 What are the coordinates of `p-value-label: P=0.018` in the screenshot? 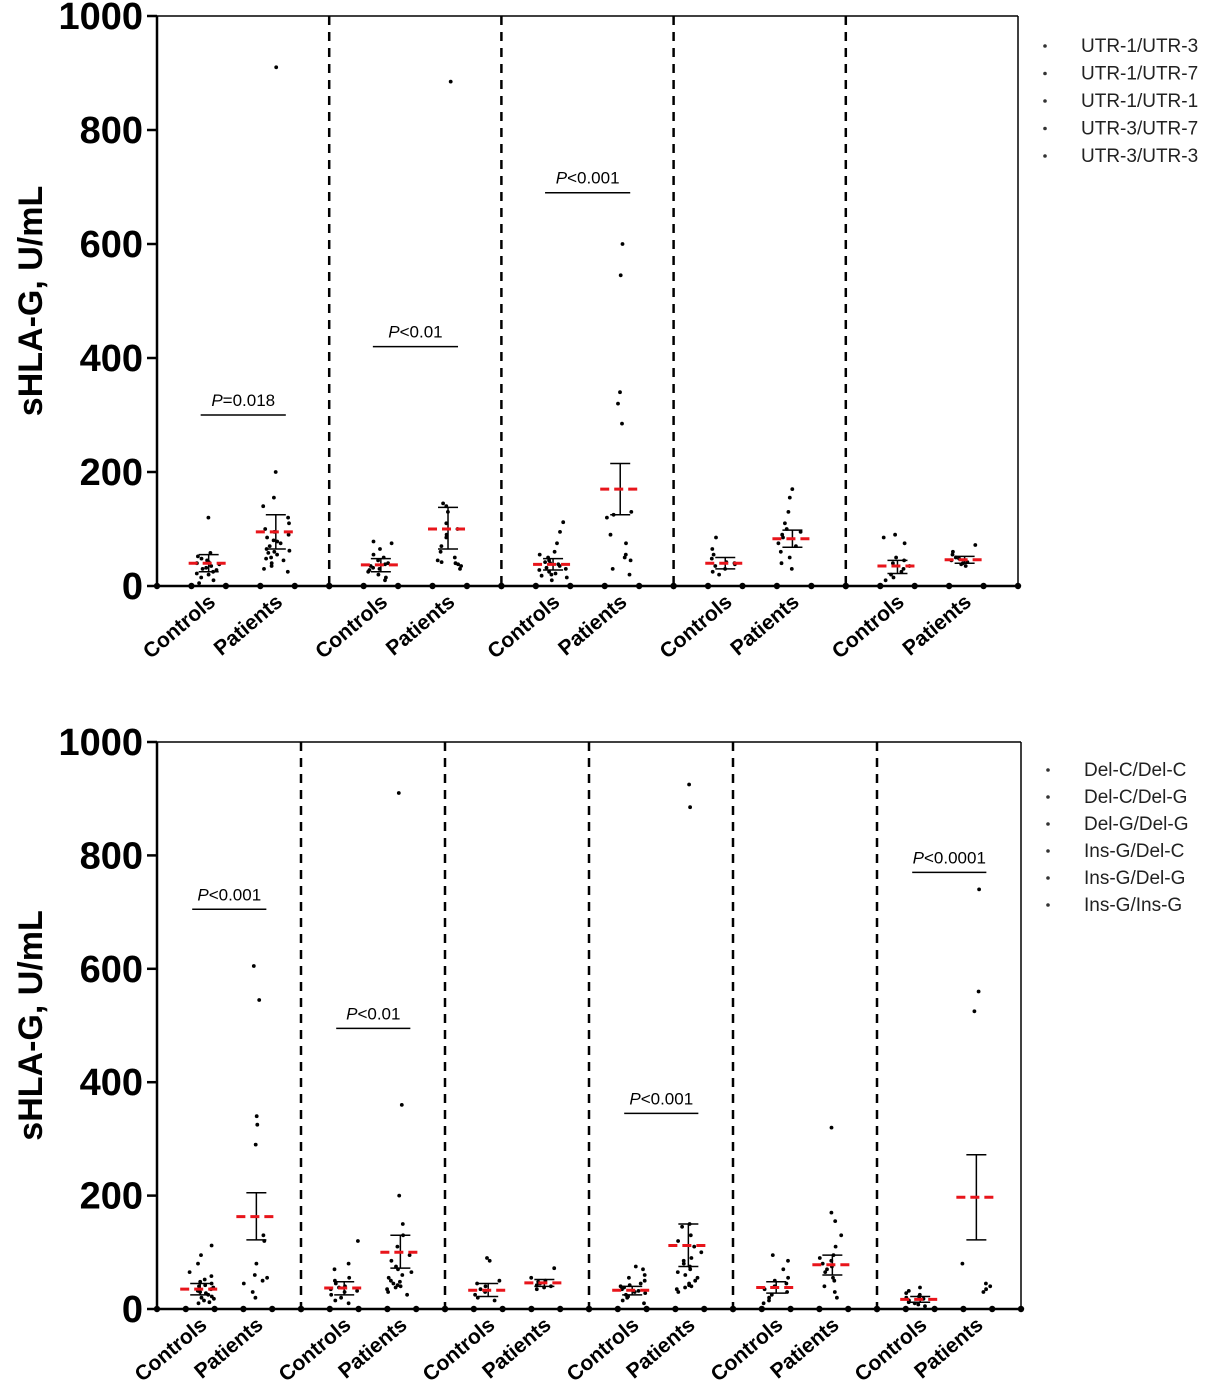 It's located at (243, 400).